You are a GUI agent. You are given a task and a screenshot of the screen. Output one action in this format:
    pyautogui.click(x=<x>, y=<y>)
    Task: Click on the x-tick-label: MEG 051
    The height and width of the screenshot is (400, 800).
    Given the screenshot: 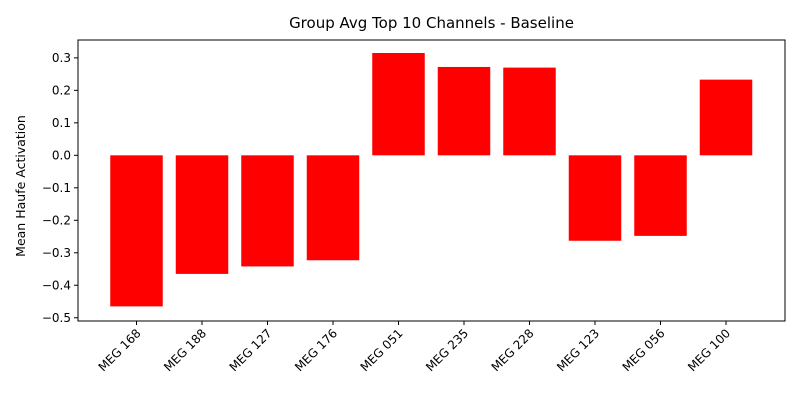 What is the action you would take?
    pyautogui.click(x=382, y=350)
    